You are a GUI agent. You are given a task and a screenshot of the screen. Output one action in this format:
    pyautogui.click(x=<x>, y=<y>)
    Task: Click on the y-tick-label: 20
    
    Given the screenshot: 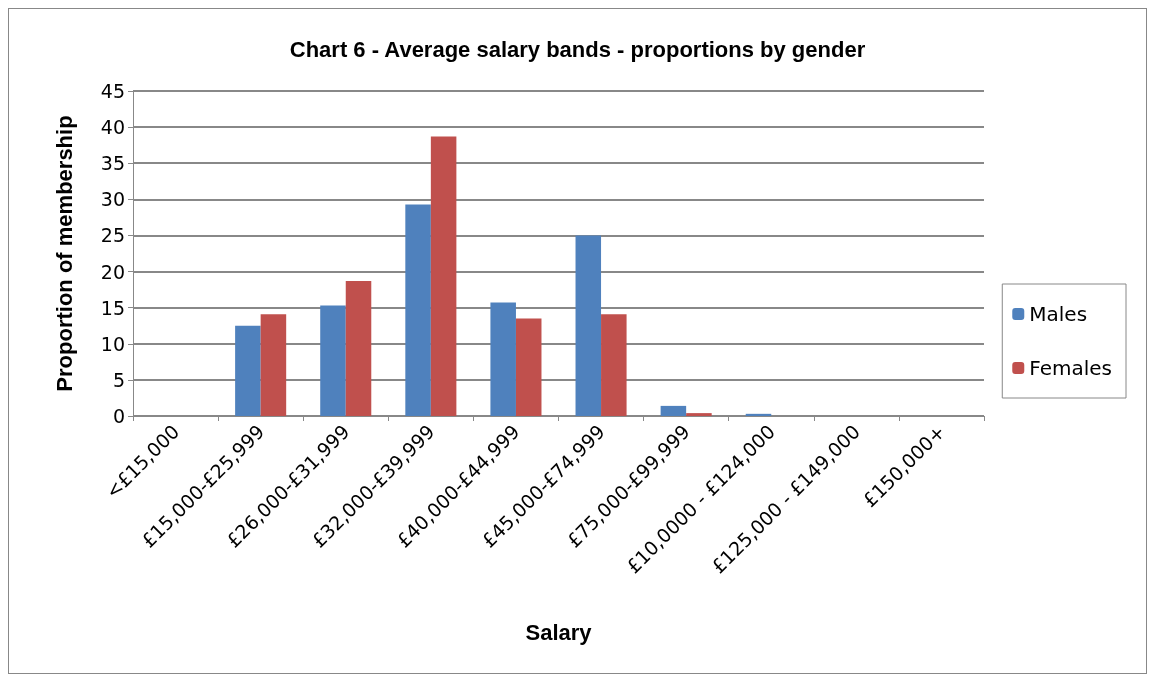 What is the action you would take?
    pyautogui.click(x=112, y=271)
    